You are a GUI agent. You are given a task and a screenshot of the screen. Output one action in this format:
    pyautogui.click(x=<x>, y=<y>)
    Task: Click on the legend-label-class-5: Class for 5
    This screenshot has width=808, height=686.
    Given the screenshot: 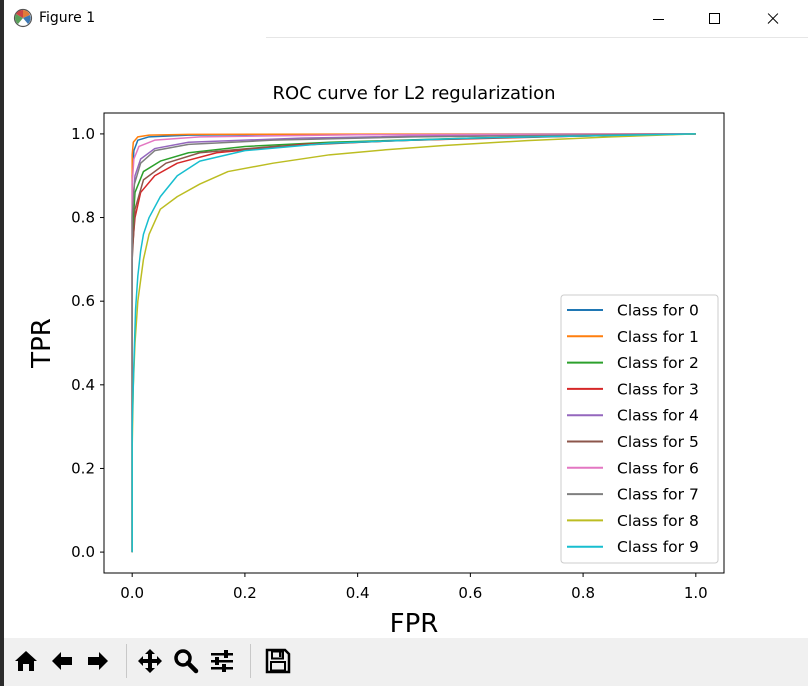 What is the action you would take?
    pyautogui.click(x=658, y=442)
    